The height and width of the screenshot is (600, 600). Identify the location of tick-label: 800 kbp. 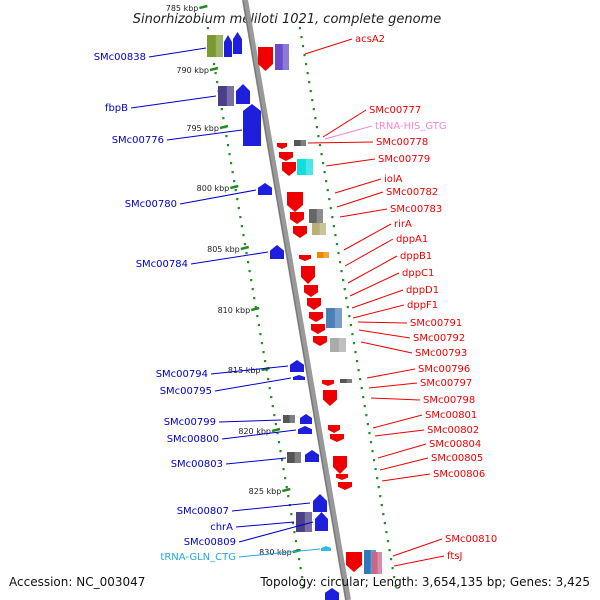
(213, 188).